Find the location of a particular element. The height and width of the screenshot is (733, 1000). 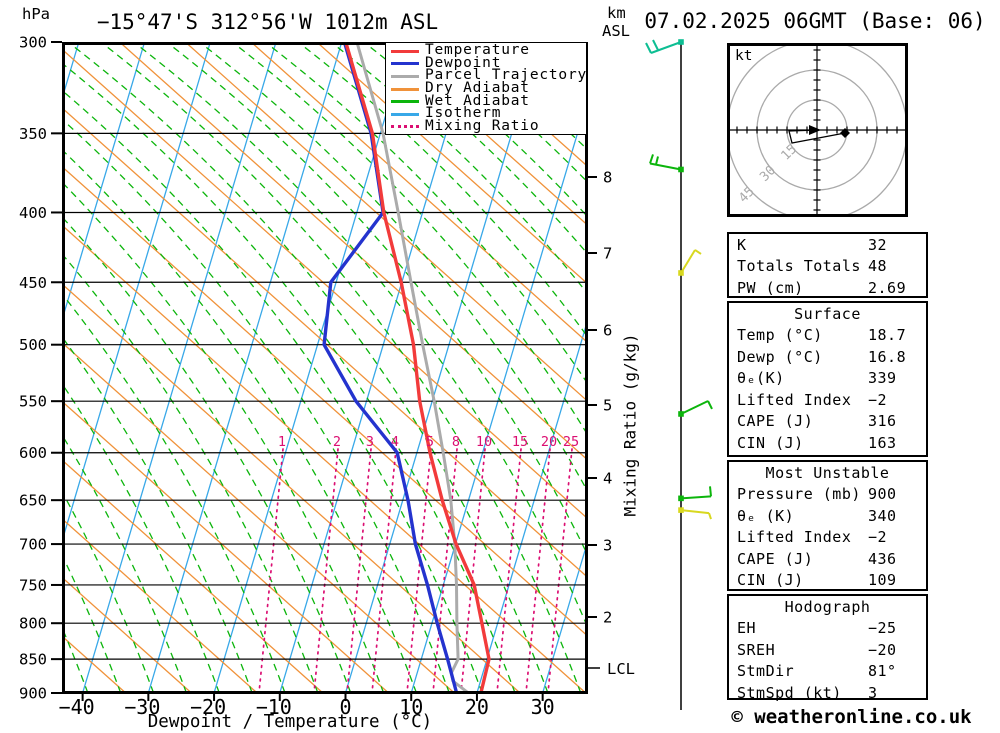

svg-text: 500 is located at coordinates (33, 345).